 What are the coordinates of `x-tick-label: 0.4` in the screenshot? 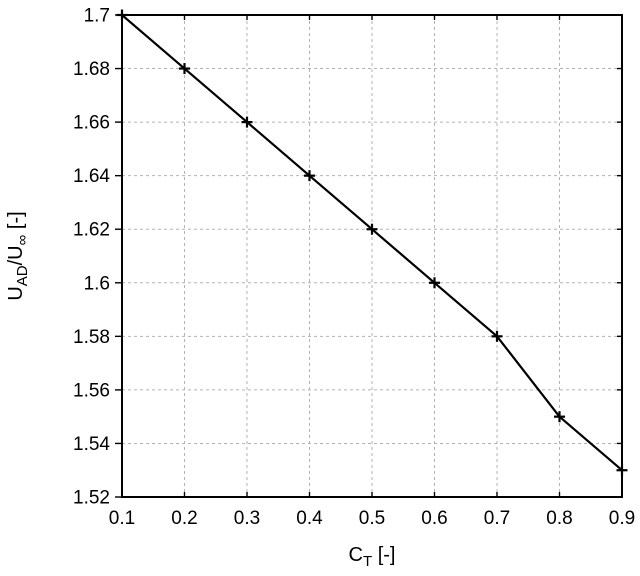 It's located at (309, 518).